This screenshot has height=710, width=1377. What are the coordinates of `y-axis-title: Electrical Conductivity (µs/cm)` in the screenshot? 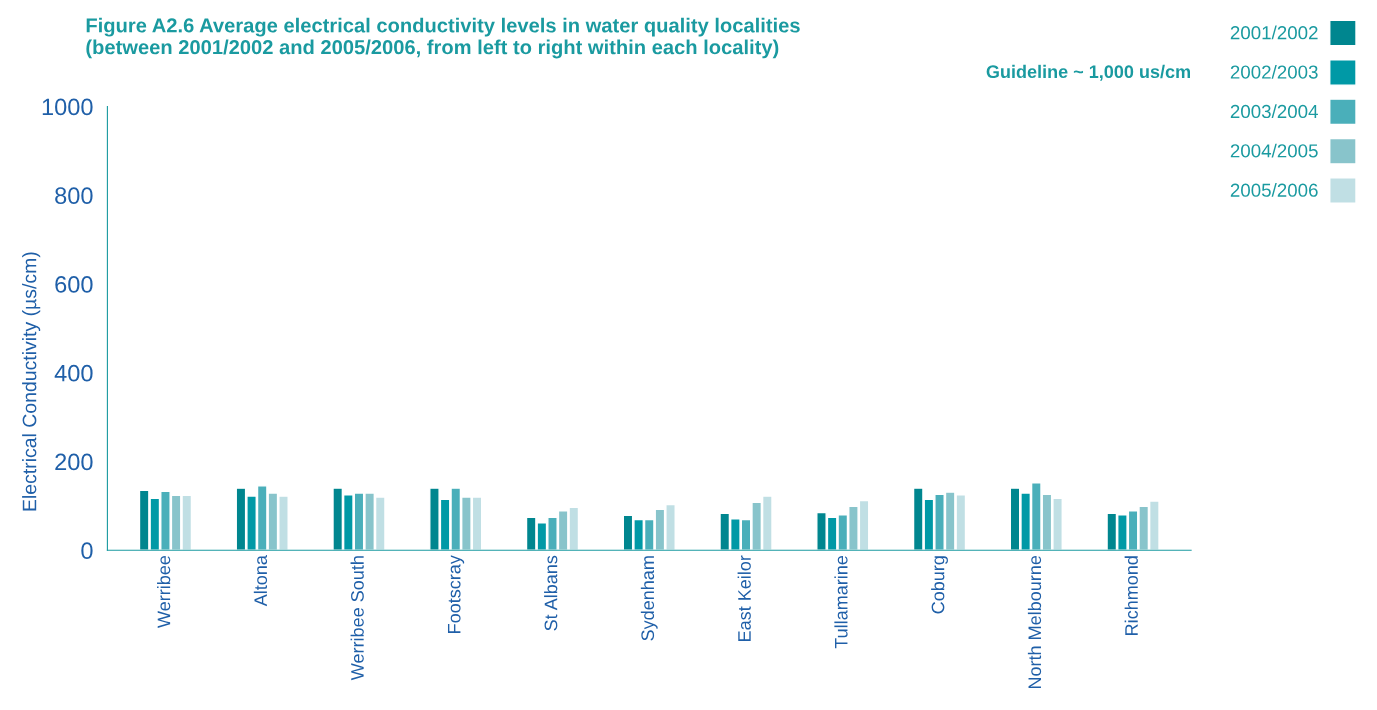 It's located at (31, 381).